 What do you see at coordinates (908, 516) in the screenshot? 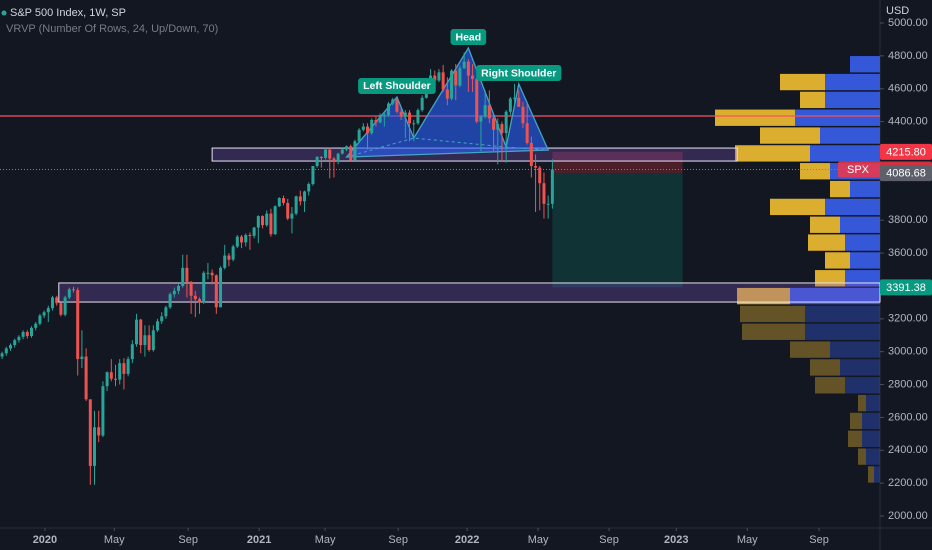
I see `y-tick-label: 2000.00` at bounding box center [908, 516].